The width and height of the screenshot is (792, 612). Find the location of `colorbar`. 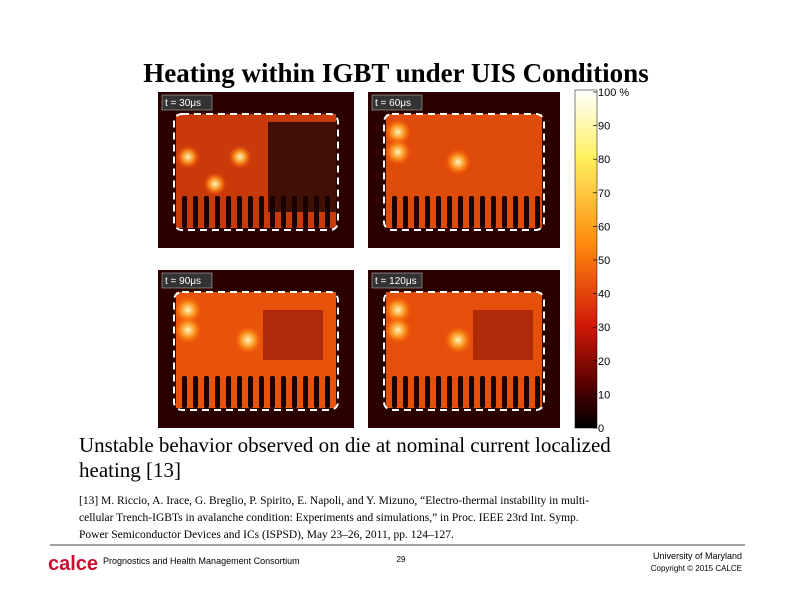

colorbar is located at coordinates (586, 259).